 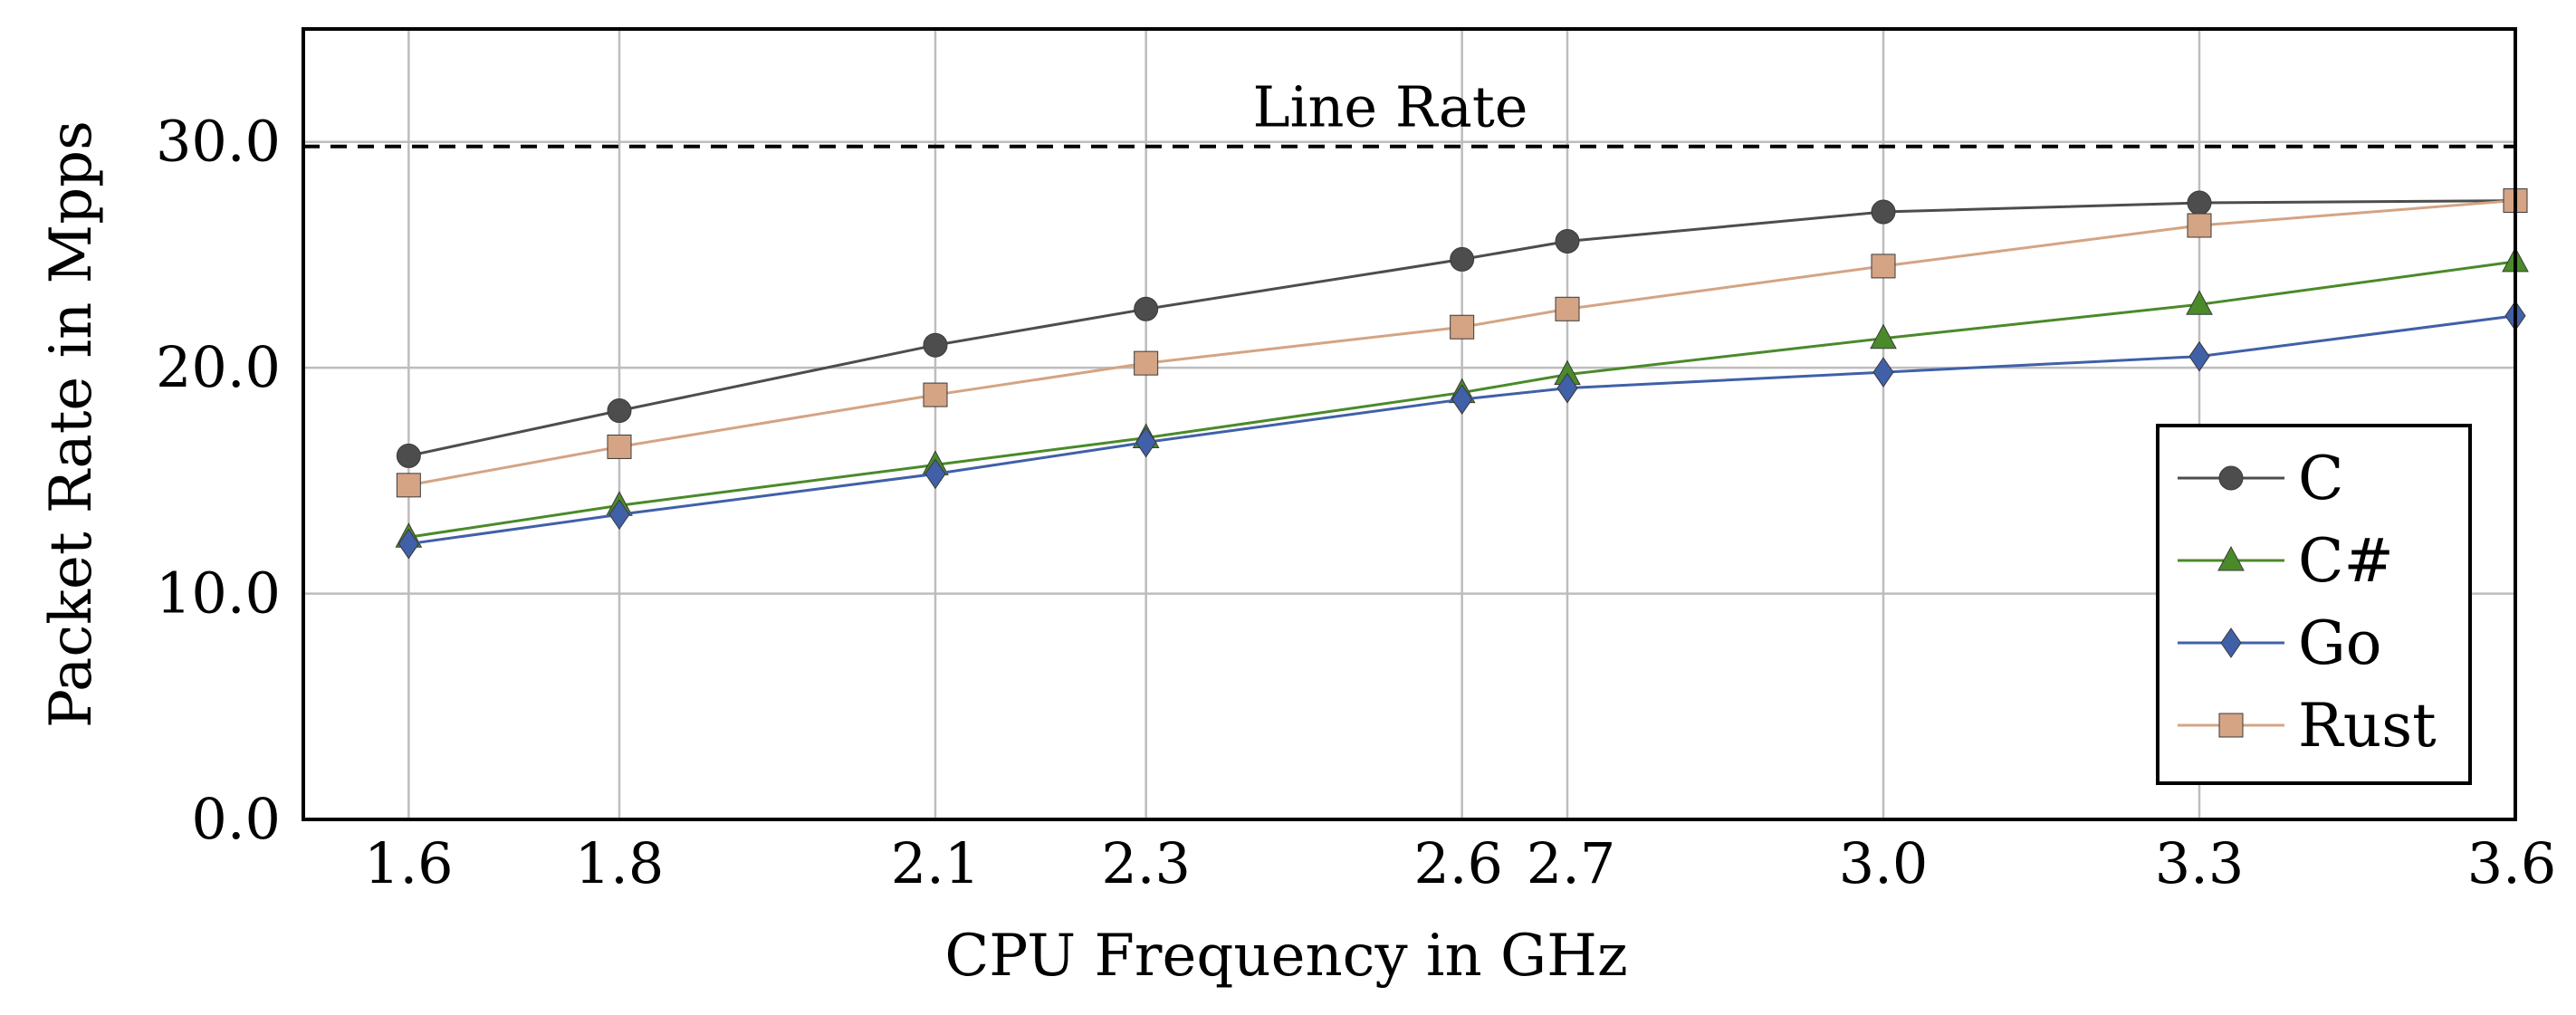 I want to click on legend-label: Rust, so click(x=2367, y=726).